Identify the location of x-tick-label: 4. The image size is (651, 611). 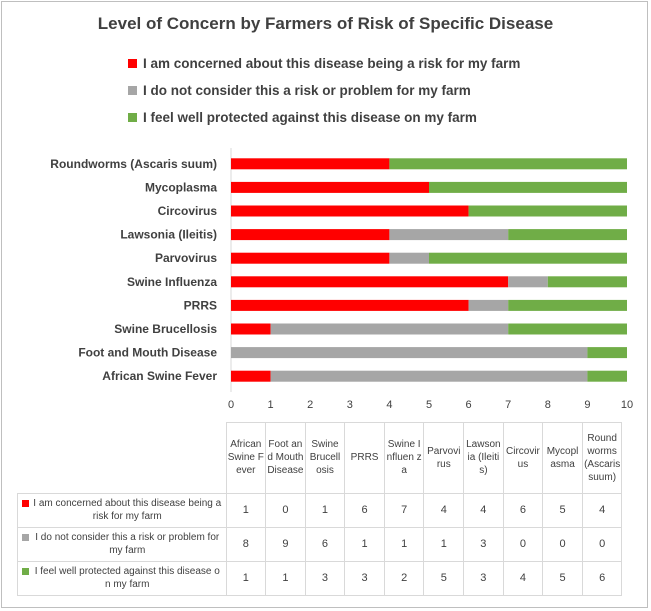
(389, 405).